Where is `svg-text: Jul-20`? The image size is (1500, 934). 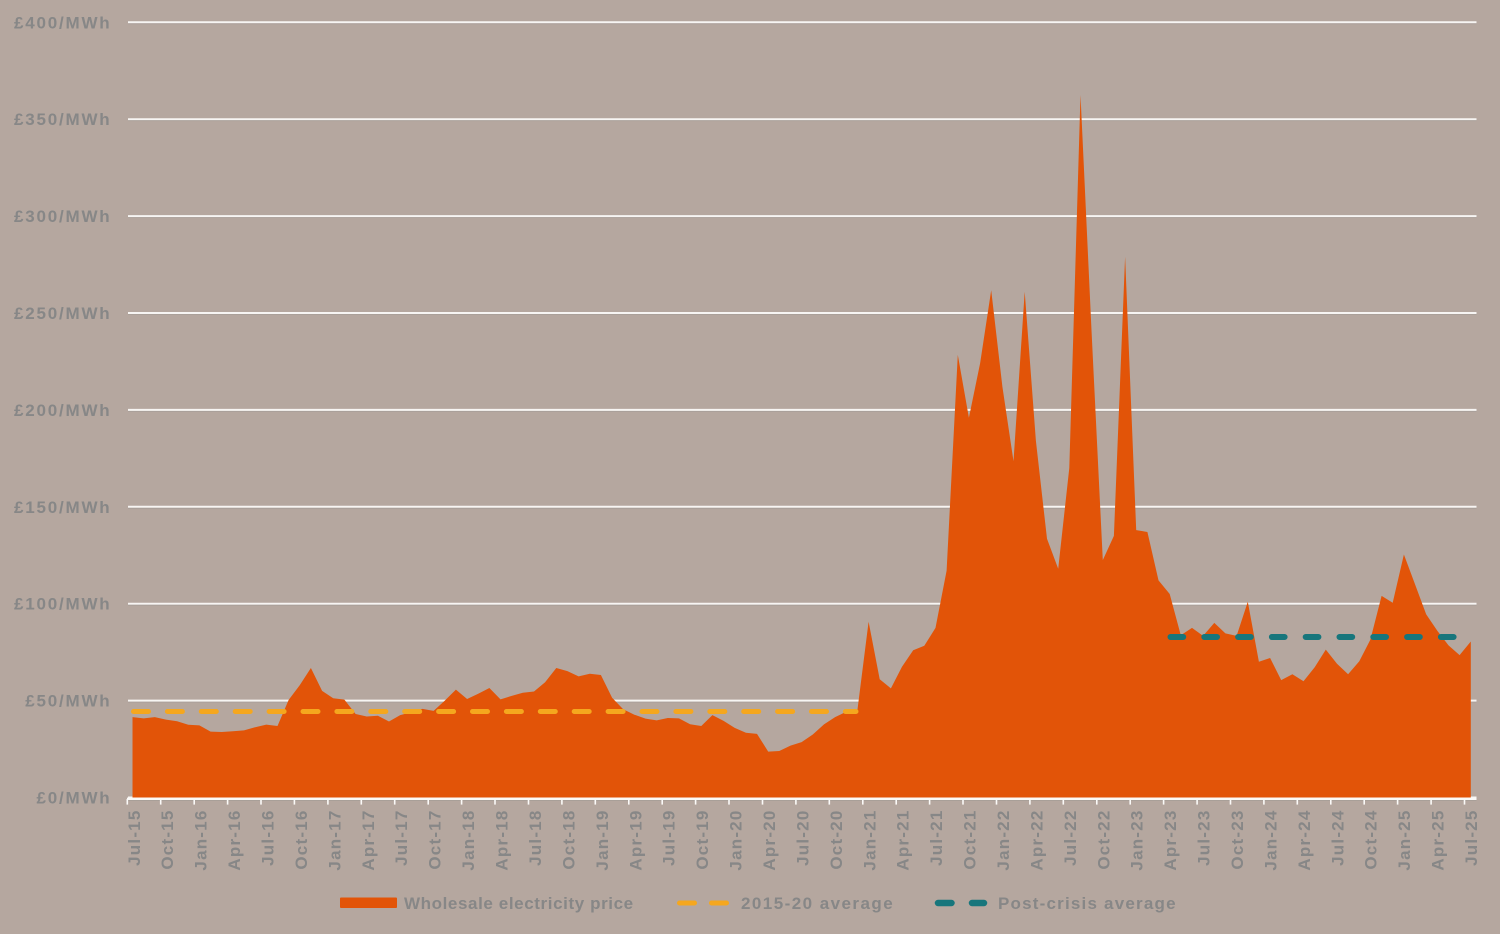
svg-text: Jul-20 is located at coordinates (802, 838).